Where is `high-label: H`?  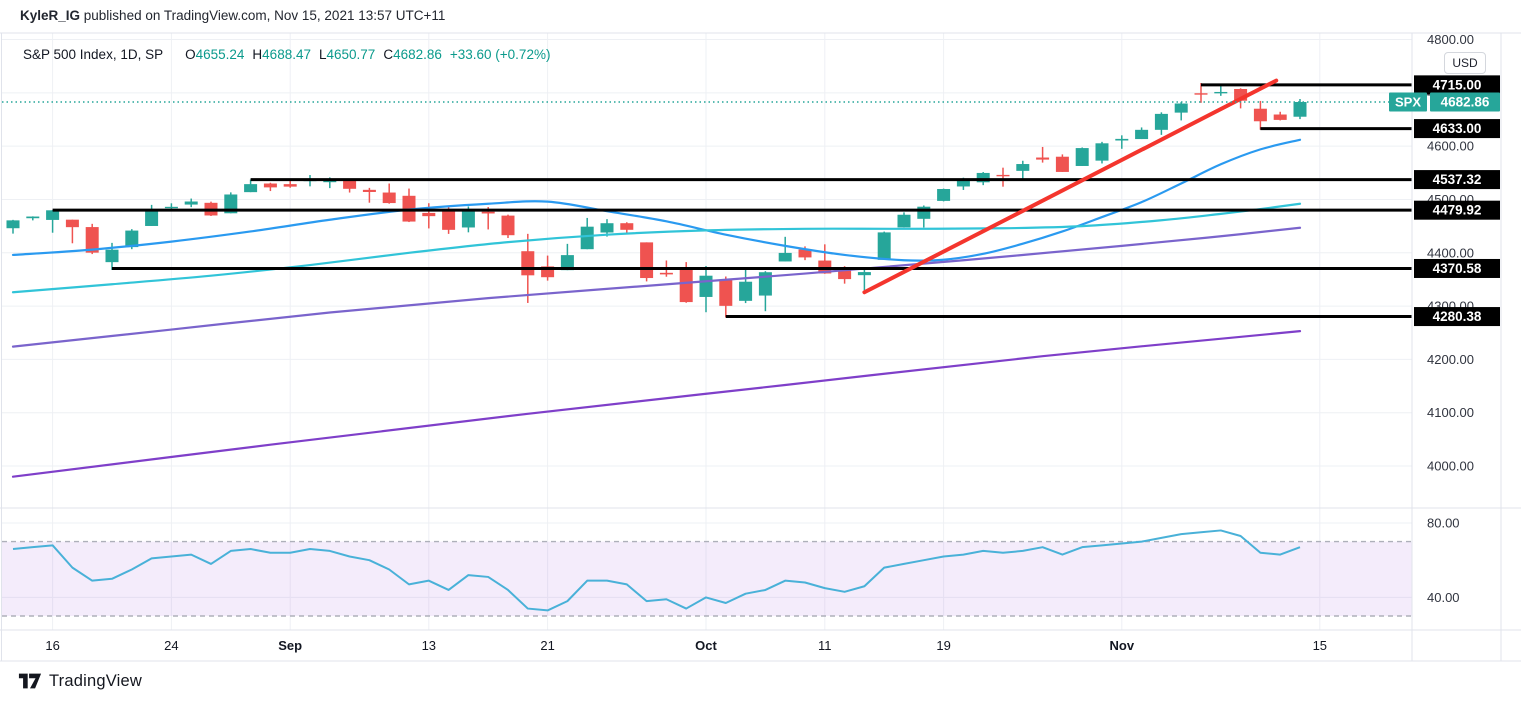 high-label: H is located at coordinates (257, 54).